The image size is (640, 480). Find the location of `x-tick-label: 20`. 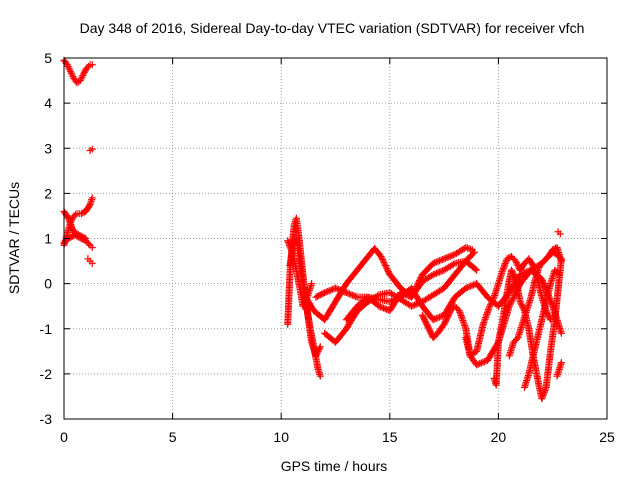

x-tick-label: 20 is located at coordinates (499, 437).